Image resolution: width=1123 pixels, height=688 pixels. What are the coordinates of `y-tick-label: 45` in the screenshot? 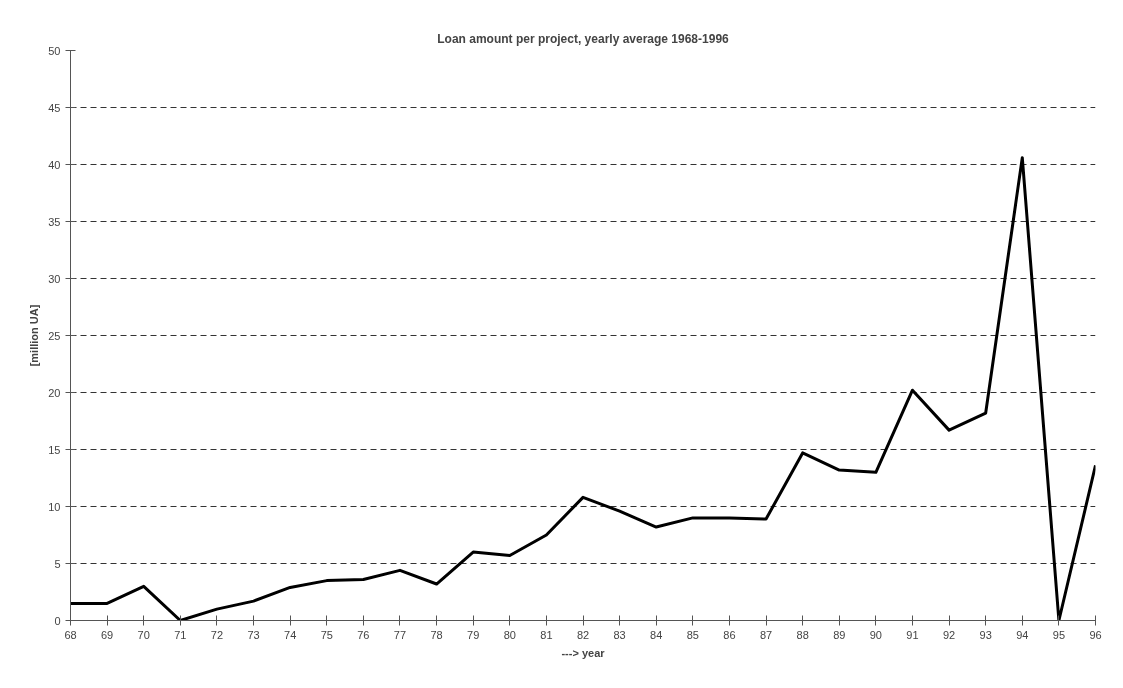 It's located at (54, 107).